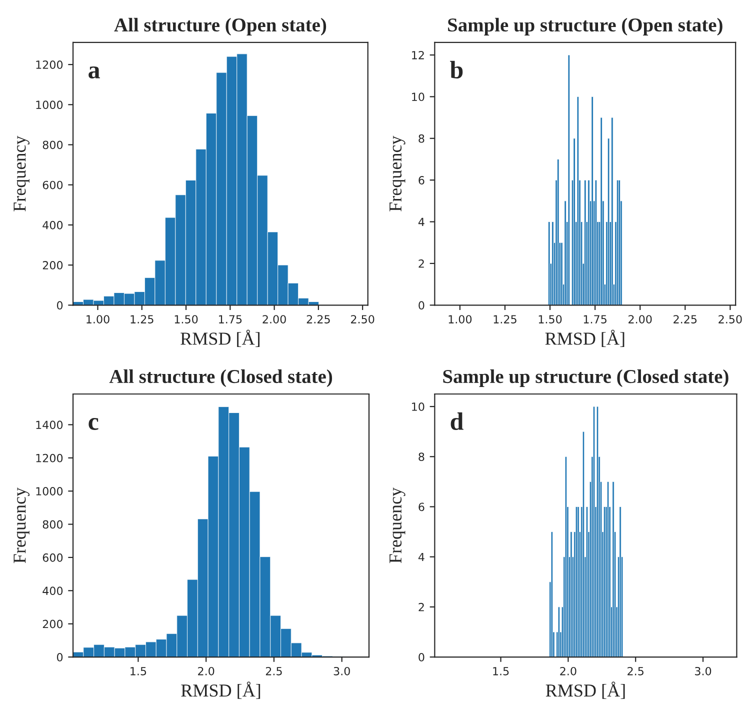 Image resolution: width=756 pixels, height=708 pixels. I want to click on chart-title: All structure (Closed state), so click(220, 378).